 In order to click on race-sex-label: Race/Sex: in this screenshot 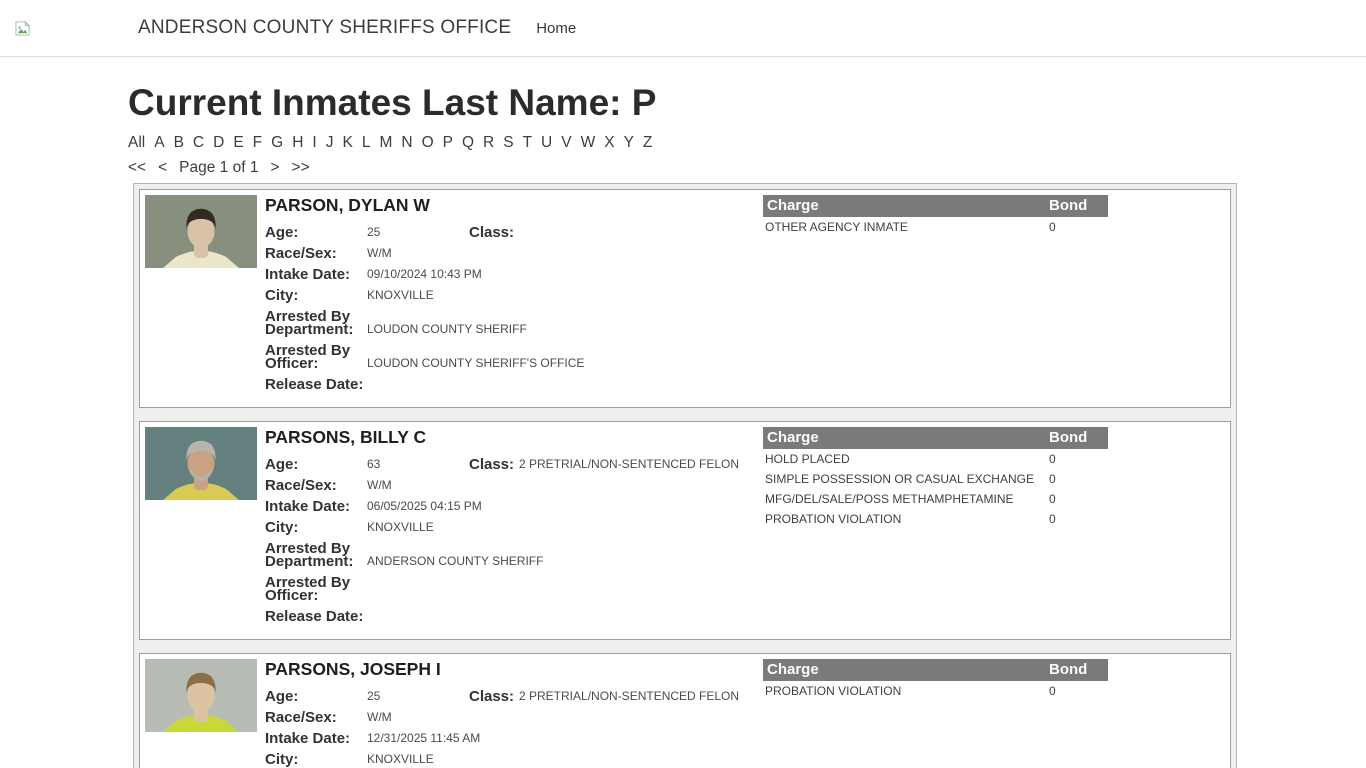, I will do `click(301, 485)`.